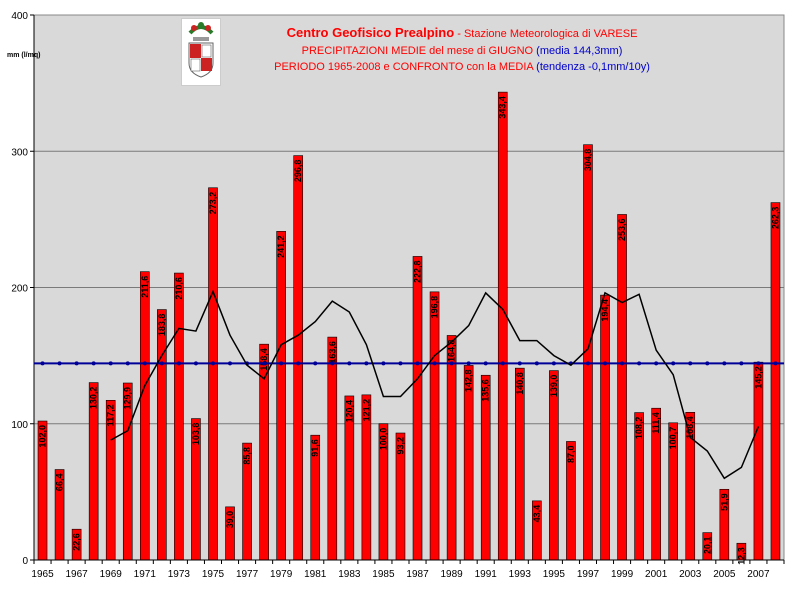 The height and width of the screenshot is (600, 790). Describe the element at coordinates (588, 160) in the screenshot. I see `bar-data-label: 304,8` at that location.